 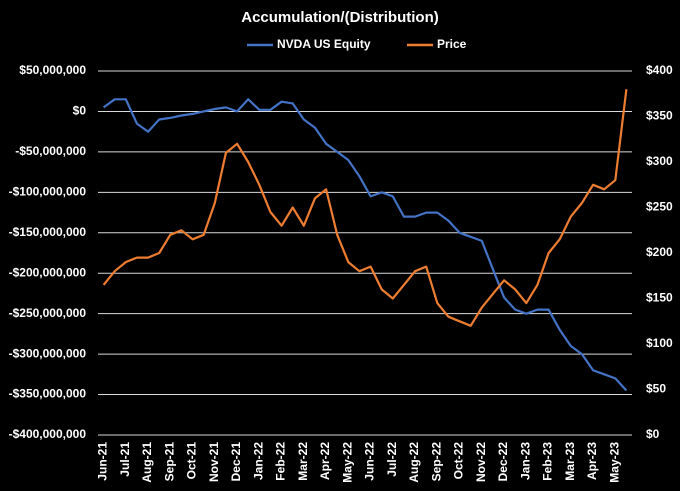 I want to click on x-tick-label: Nov-22, so click(x=481, y=462).